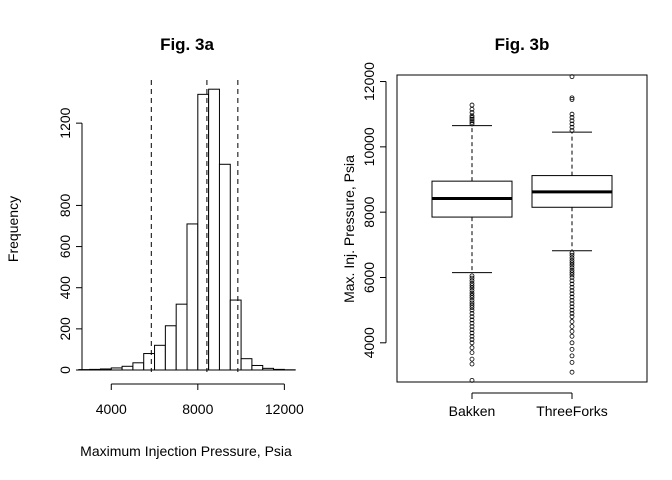  Describe the element at coordinates (349, 229) in the screenshot. I see `box-y-axis-label: Max. Inj. Pressure, Psia` at that location.